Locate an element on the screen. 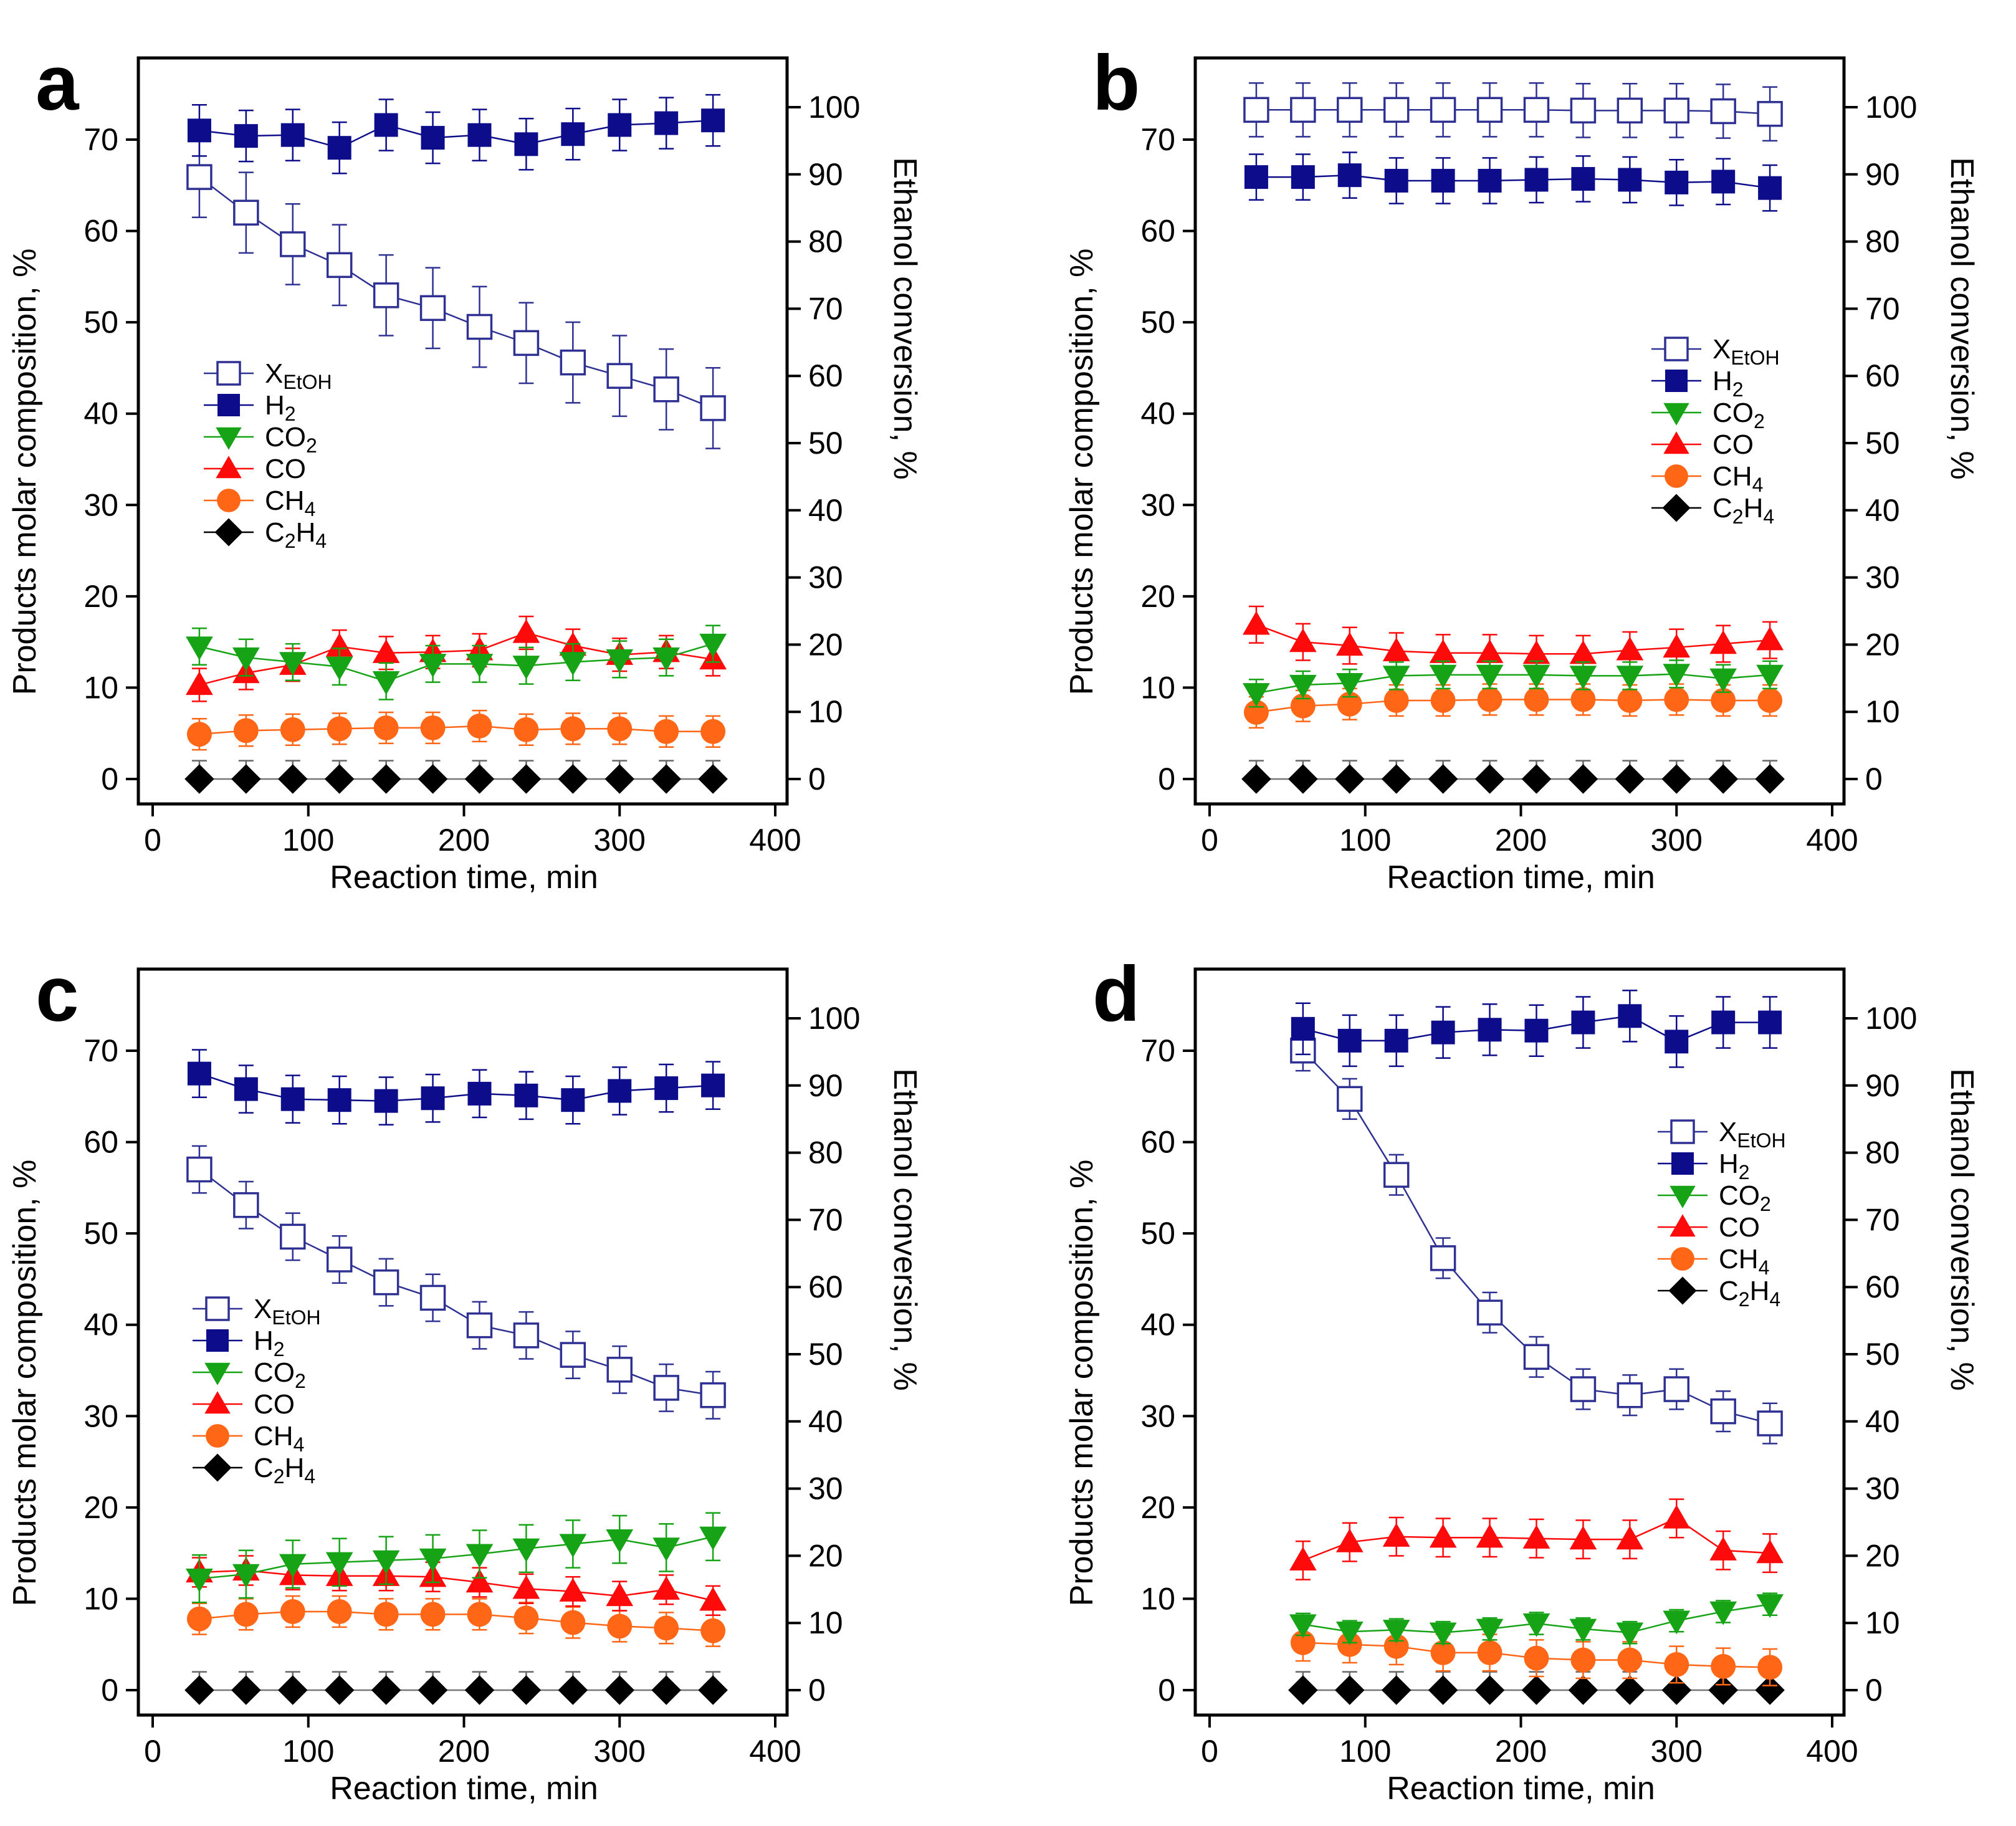  legend-label-part: X is located at coordinates (274, 374).